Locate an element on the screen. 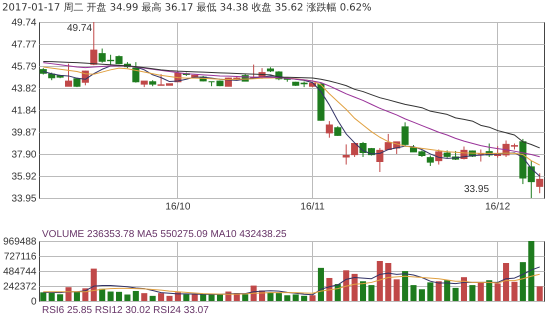 The width and height of the screenshot is (550, 323). y-tick-label: 969488 is located at coordinates (20, 242).